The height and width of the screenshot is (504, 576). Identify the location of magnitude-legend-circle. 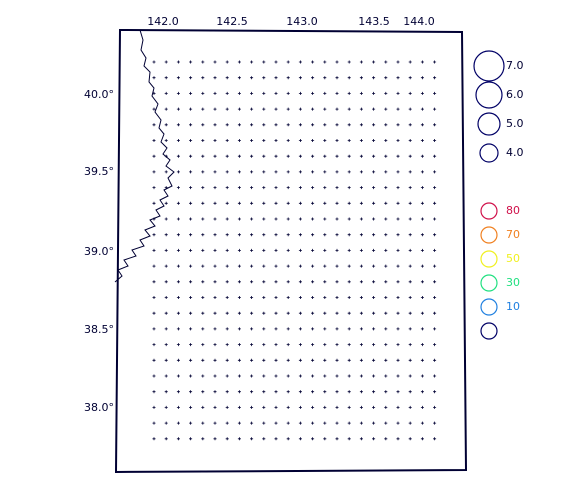
(489, 153).